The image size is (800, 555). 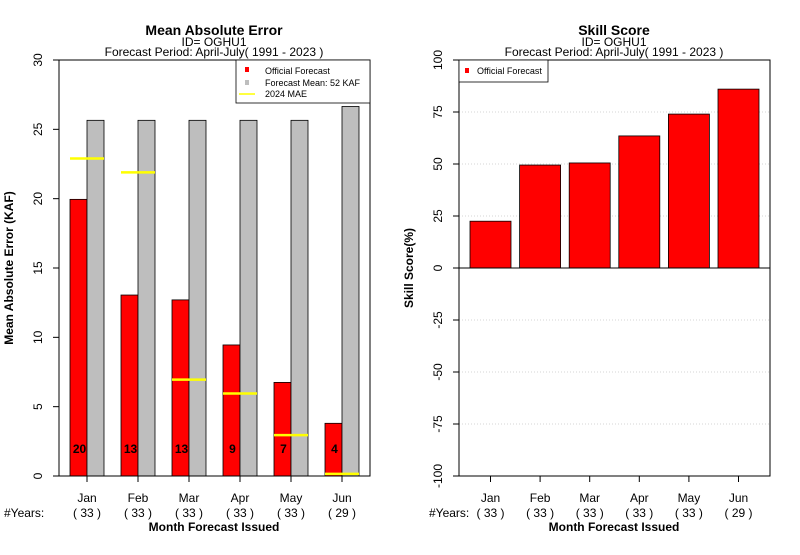 I want to click on mae-subtitle-id: ID= OGHU1, so click(x=213, y=42).